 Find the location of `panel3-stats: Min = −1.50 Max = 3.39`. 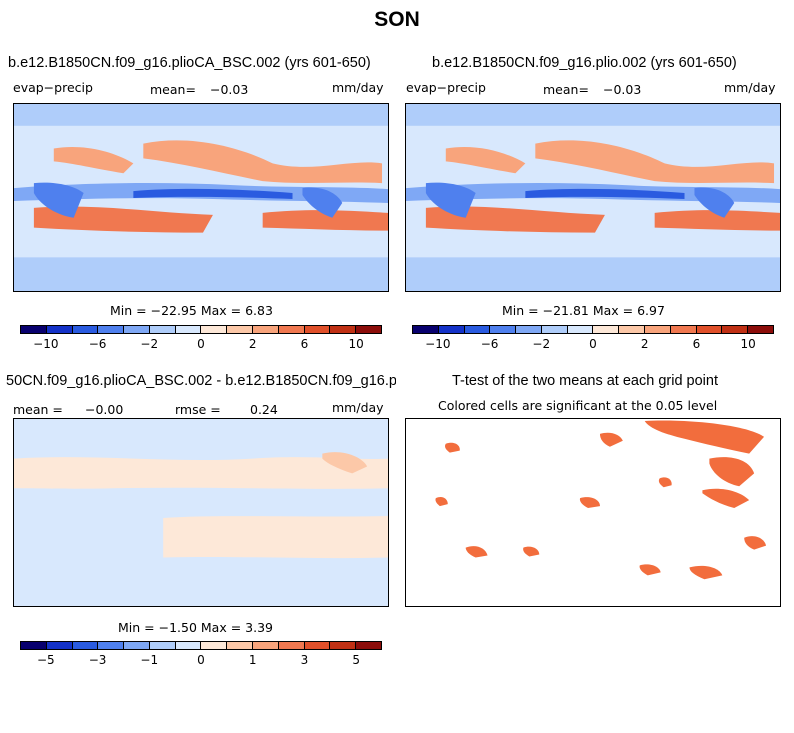

panel3-stats: Min = −1.50 Max = 3.39 is located at coordinates (195, 627).